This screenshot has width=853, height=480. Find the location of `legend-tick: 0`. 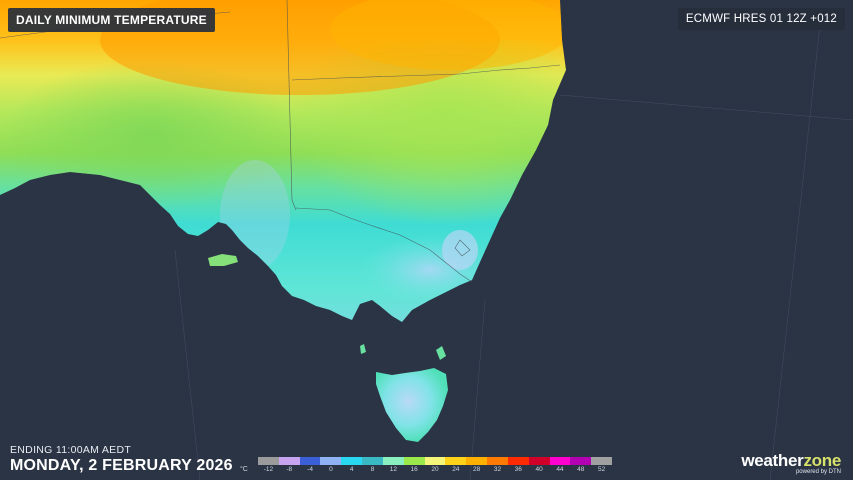

legend-tick: 0 is located at coordinates (331, 469).